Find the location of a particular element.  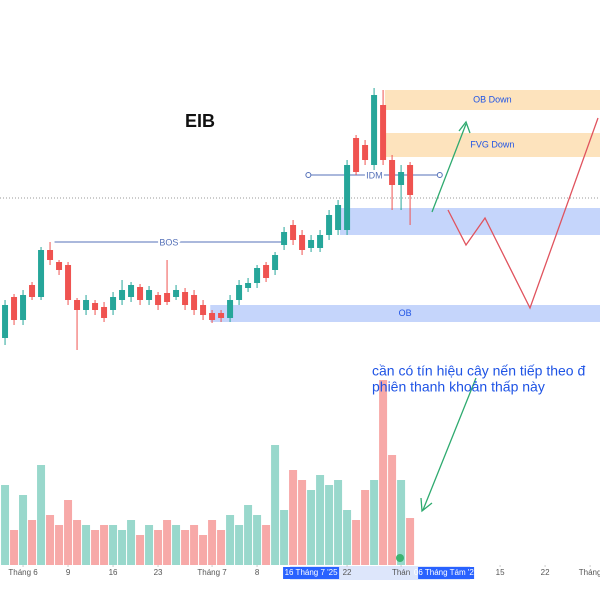

x-tick-label: 15 is located at coordinates (500, 572).